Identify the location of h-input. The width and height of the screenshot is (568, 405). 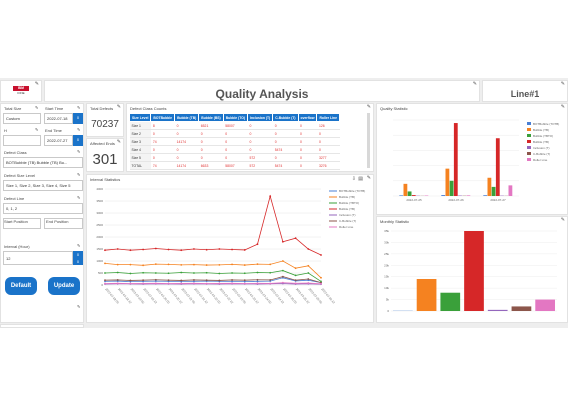
(22, 140).